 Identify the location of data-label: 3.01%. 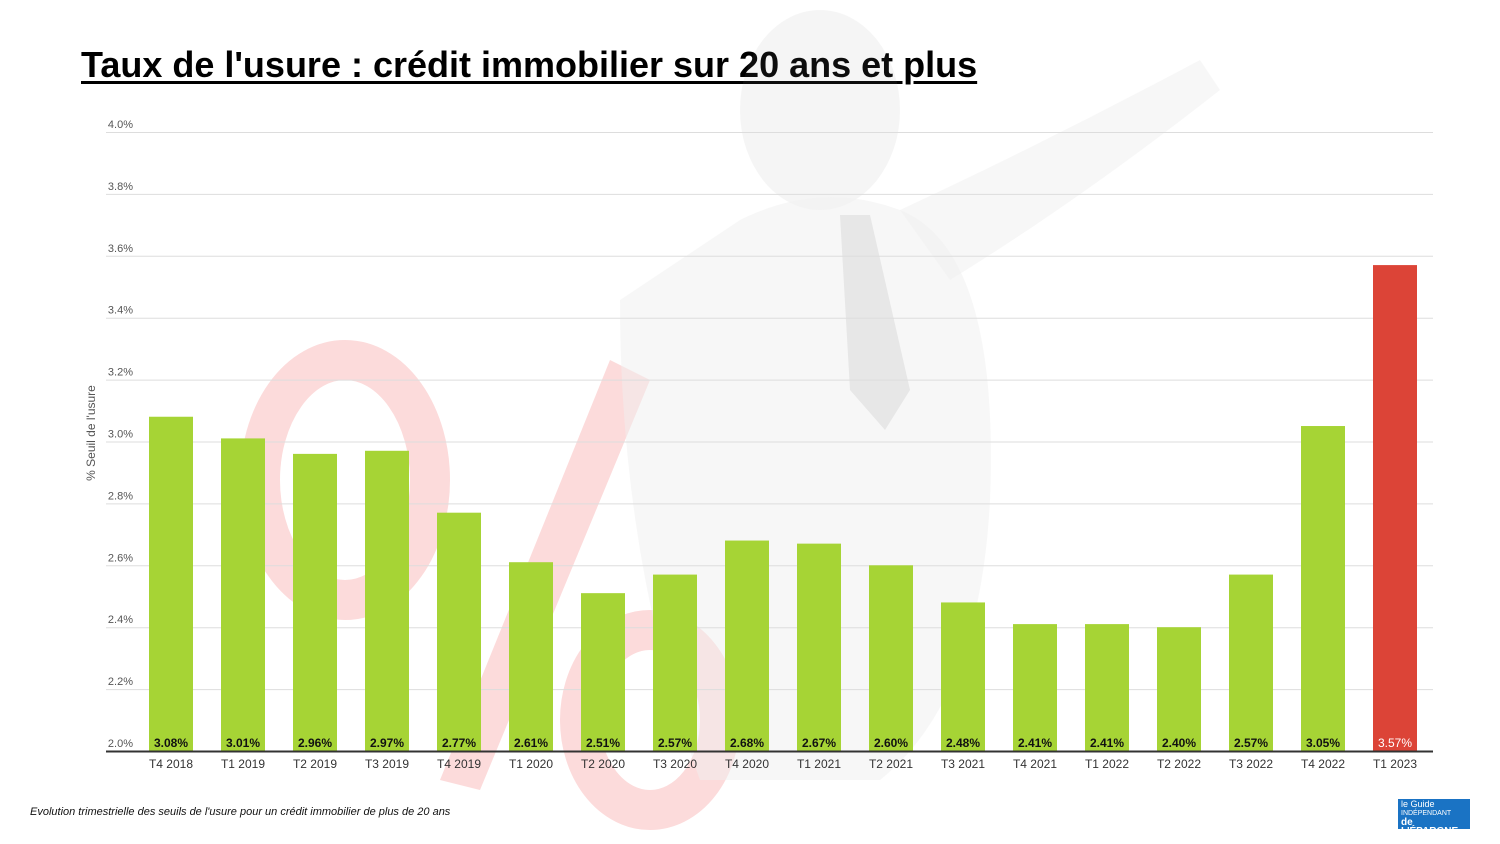
(243, 743).